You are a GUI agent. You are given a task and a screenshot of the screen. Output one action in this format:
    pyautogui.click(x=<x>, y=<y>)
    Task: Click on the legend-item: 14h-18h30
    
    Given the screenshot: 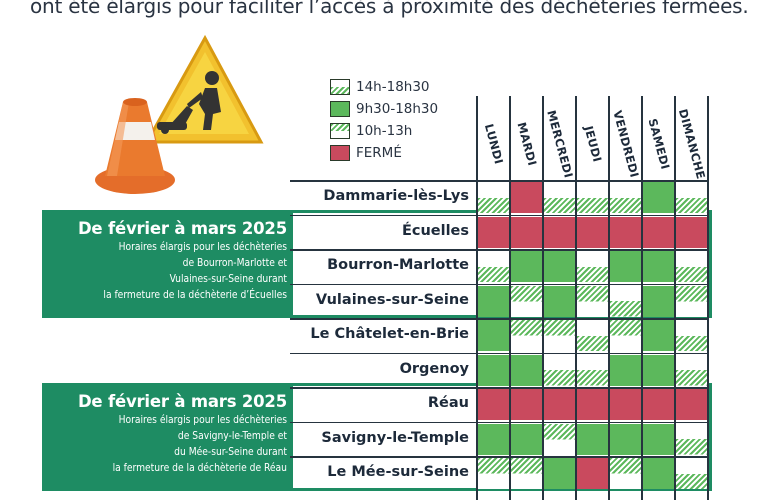 What is the action you would take?
    pyautogui.click(x=384, y=87)
    